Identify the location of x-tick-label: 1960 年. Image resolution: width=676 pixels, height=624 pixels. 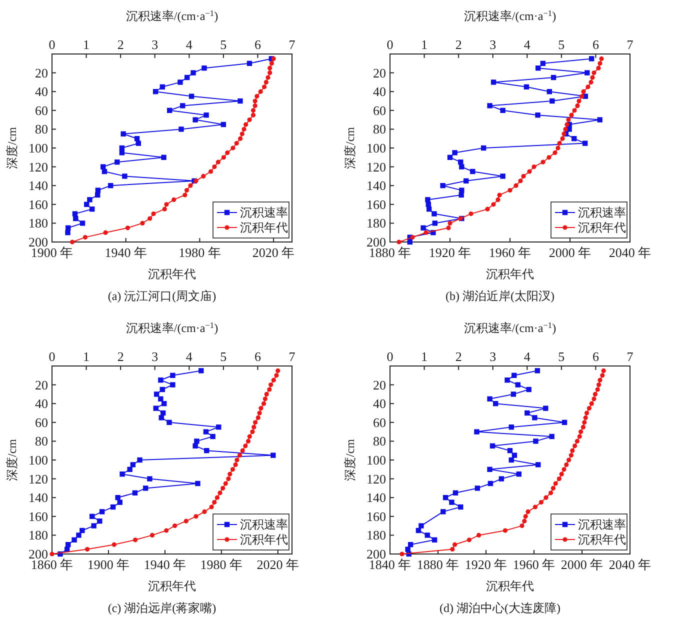
(510, 252).